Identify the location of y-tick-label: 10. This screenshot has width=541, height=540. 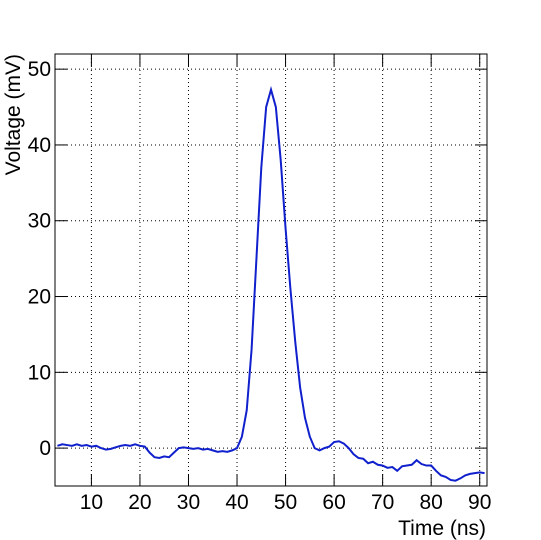
(39, 372).